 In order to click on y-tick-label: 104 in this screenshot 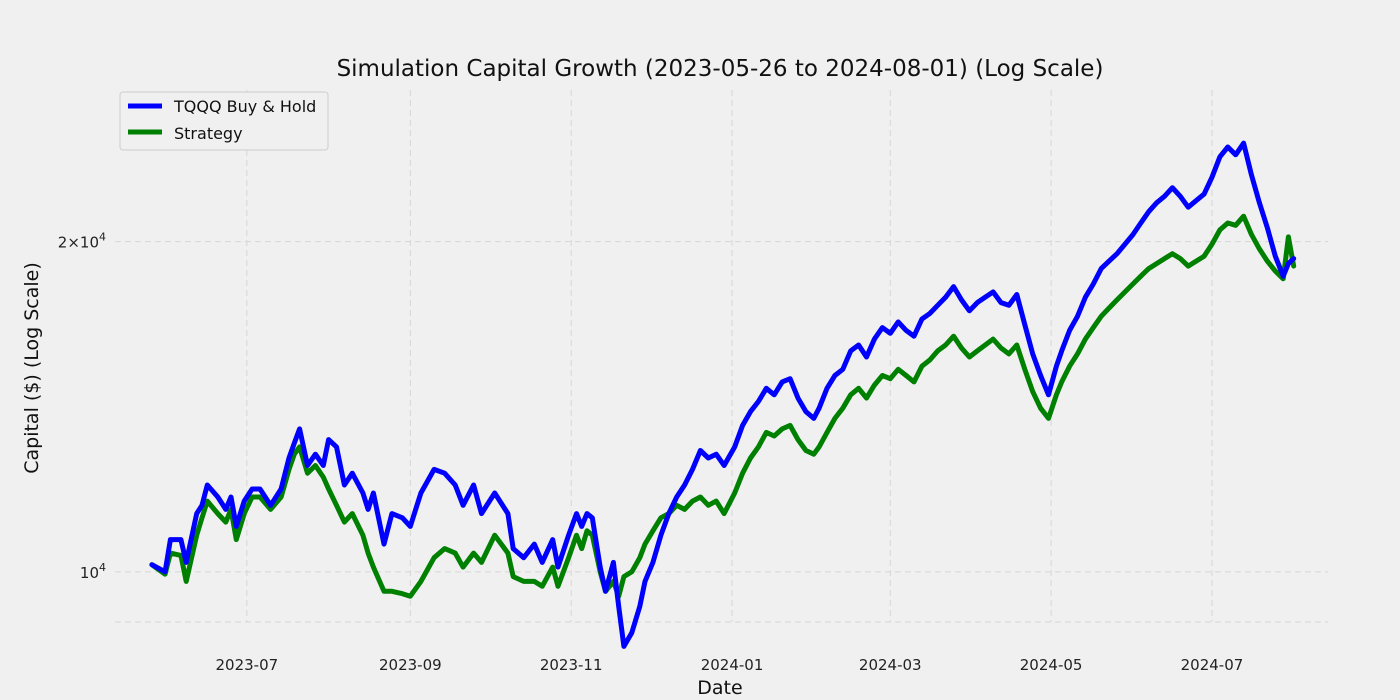, I will do `click(93, 571)`.